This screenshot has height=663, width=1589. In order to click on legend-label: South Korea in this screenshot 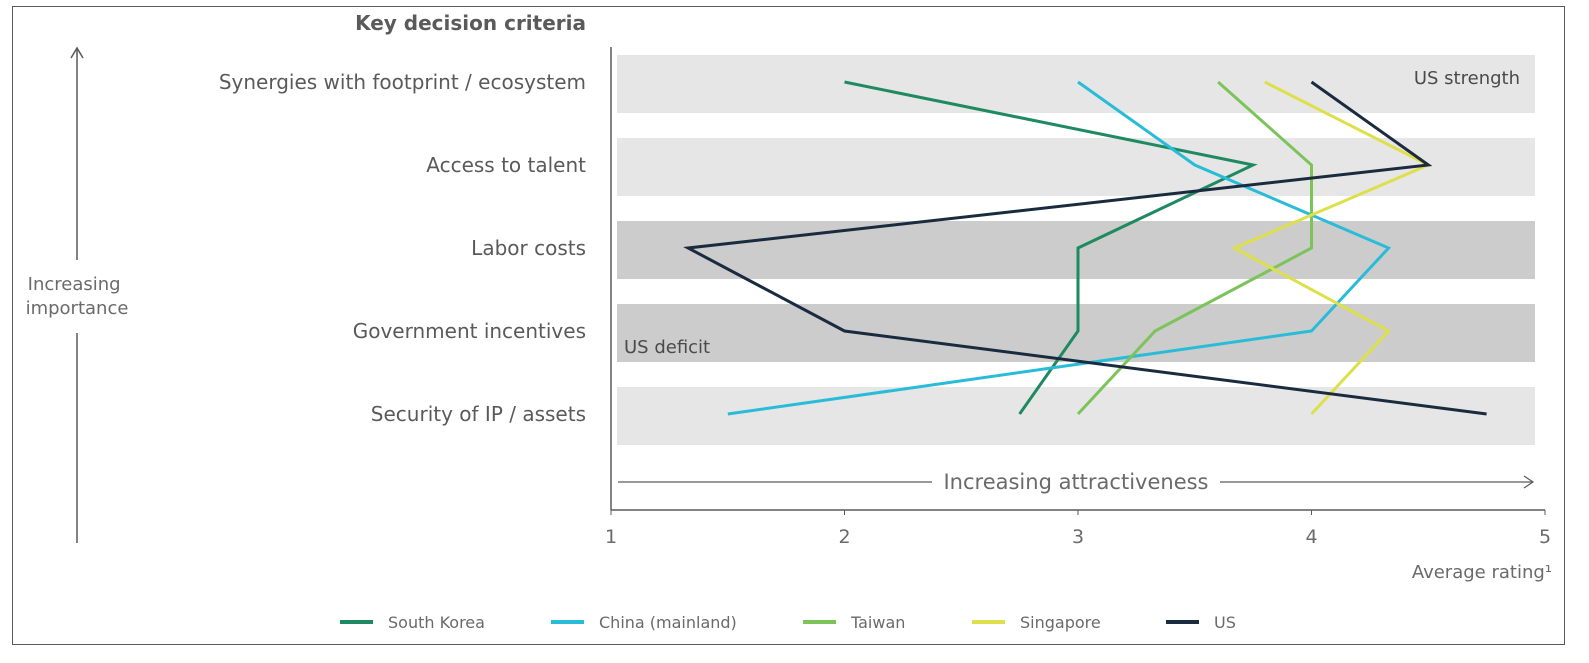, I will do `click(436, 622)`.